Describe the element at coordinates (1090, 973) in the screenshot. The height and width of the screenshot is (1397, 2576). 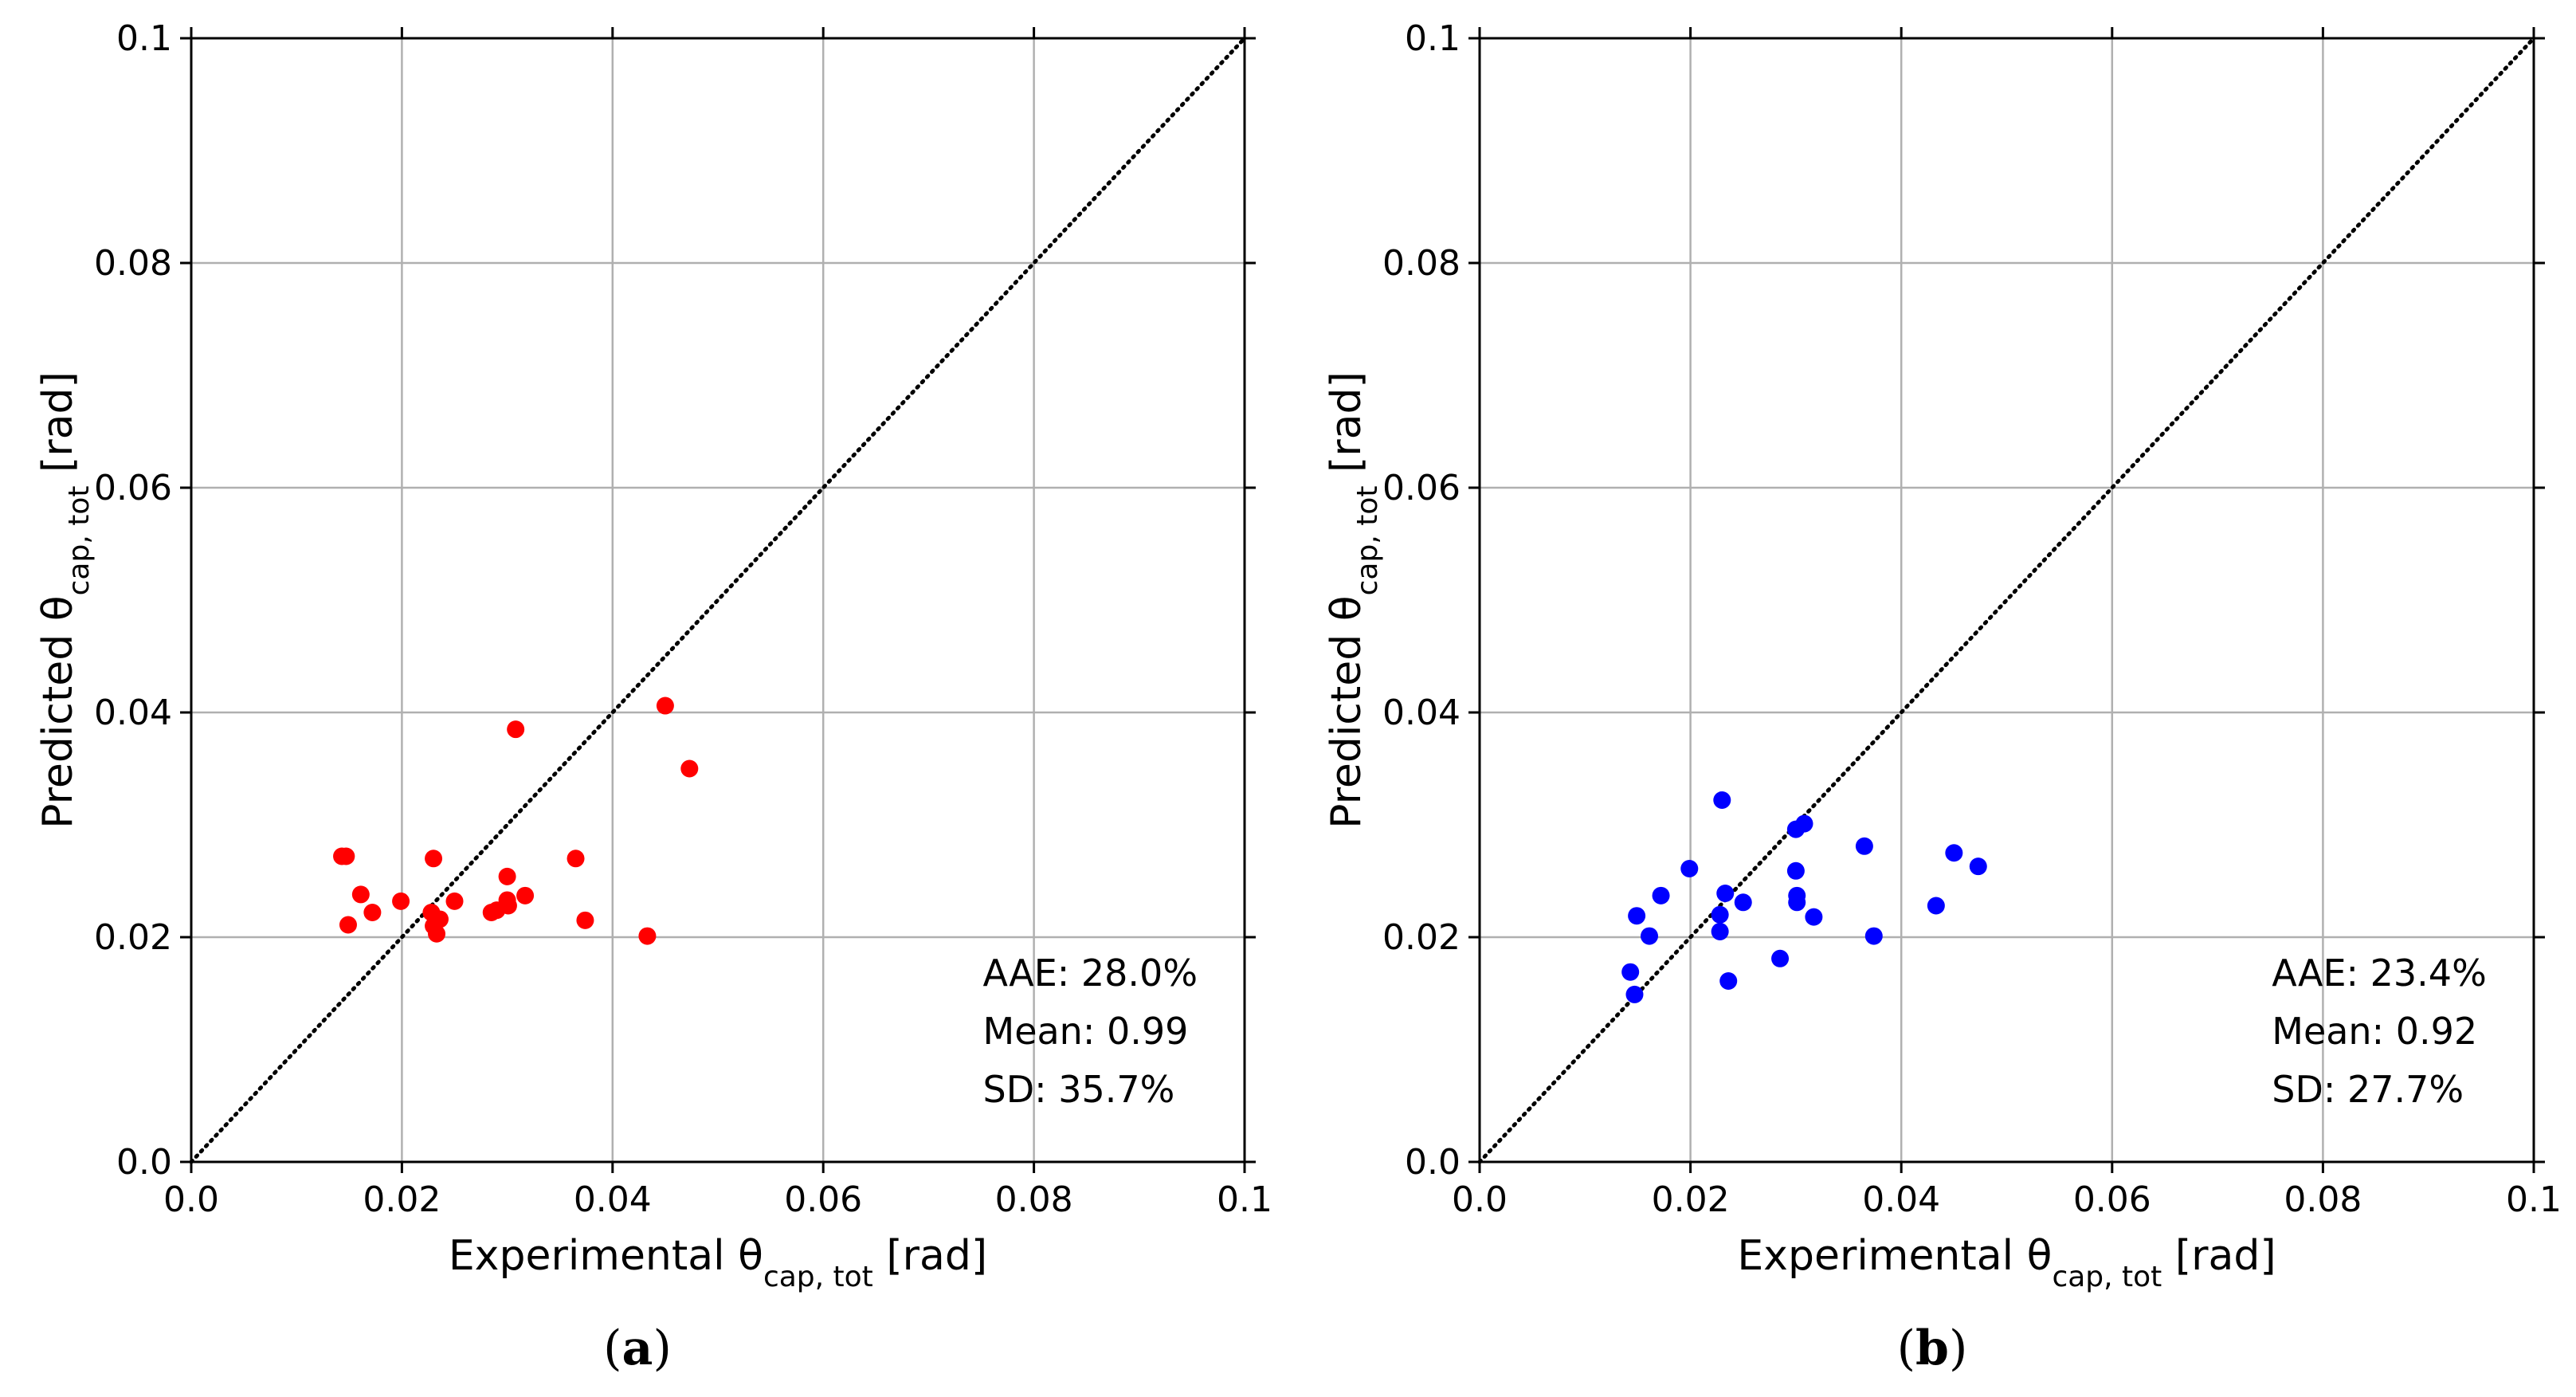
I see `stats-line: AAE: 28.0%` at that location.